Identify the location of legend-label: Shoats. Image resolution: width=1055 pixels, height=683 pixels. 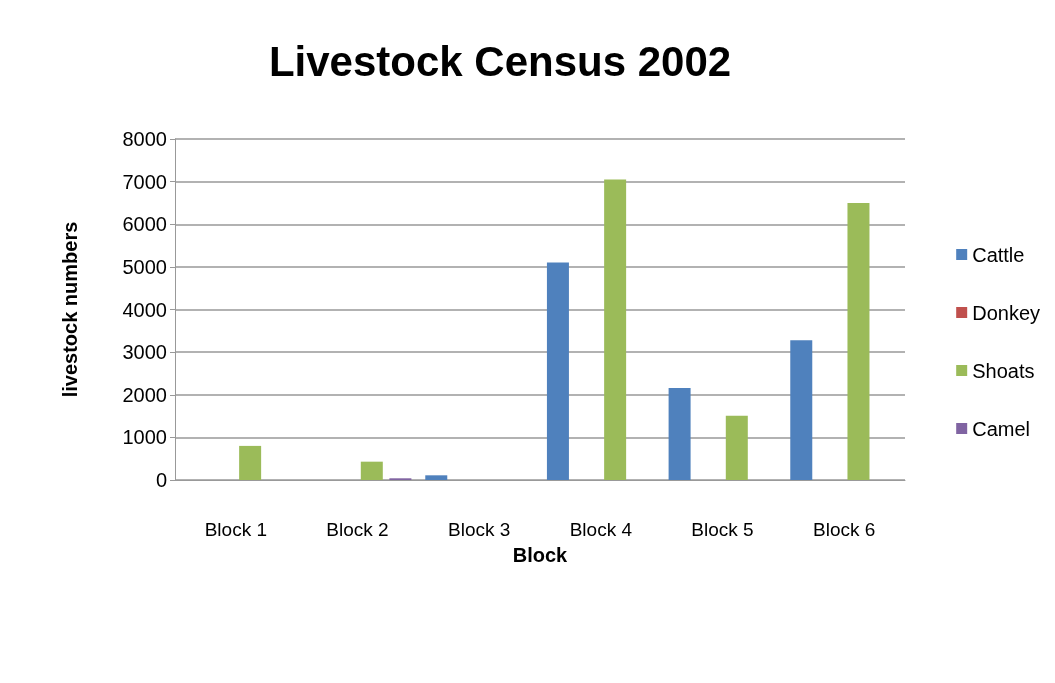
(1003, 370).